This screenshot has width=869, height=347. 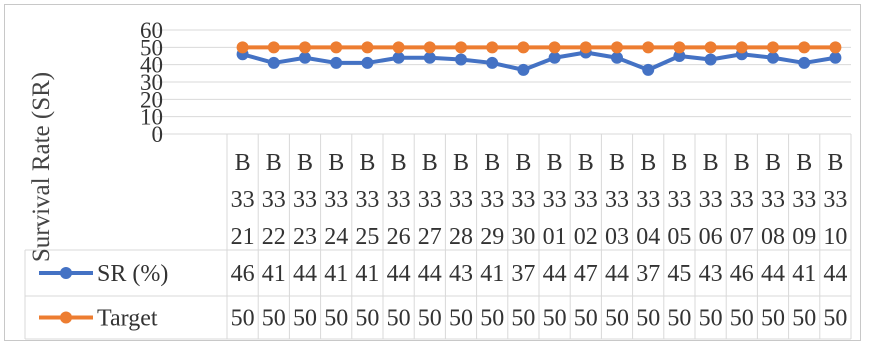 What do you see at coordinates (66, 273) in the screenshot?
I see `legend-marker` at bounding box center [66, 273].